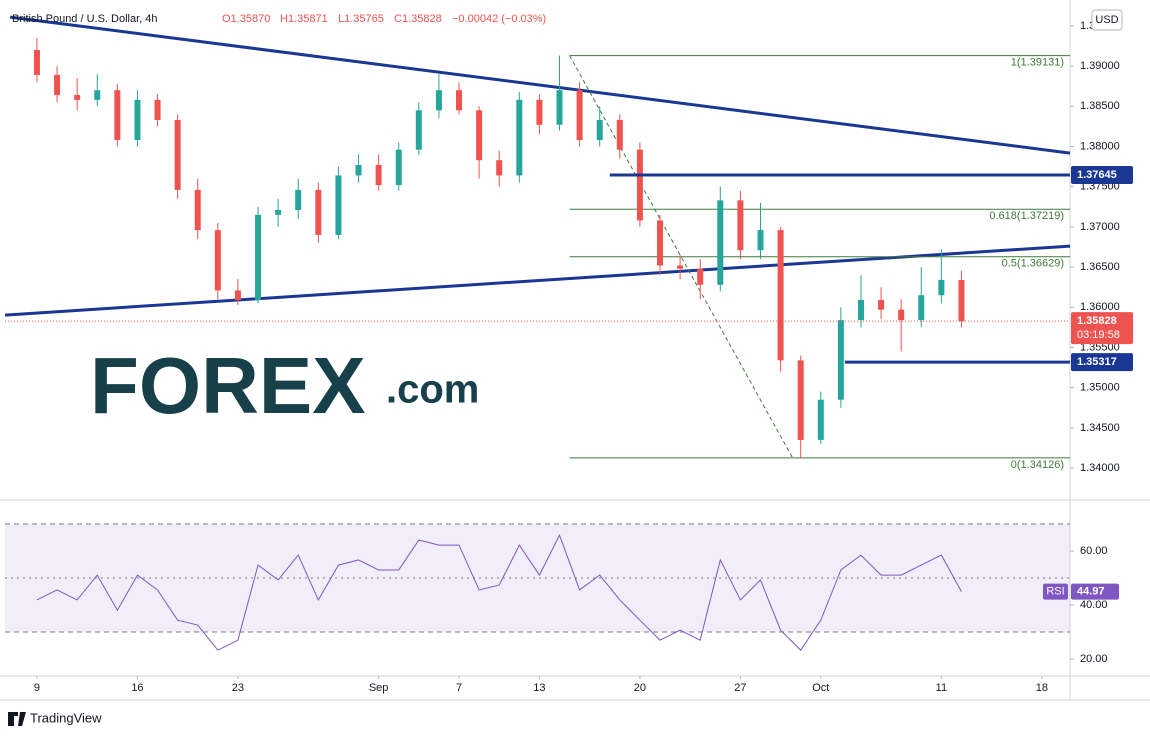 The width and height of the screenshot is (1150, 737). Describe the element at coordinates (640, 688) in the screenshot. I see `x-tick-label: 20` at that location.